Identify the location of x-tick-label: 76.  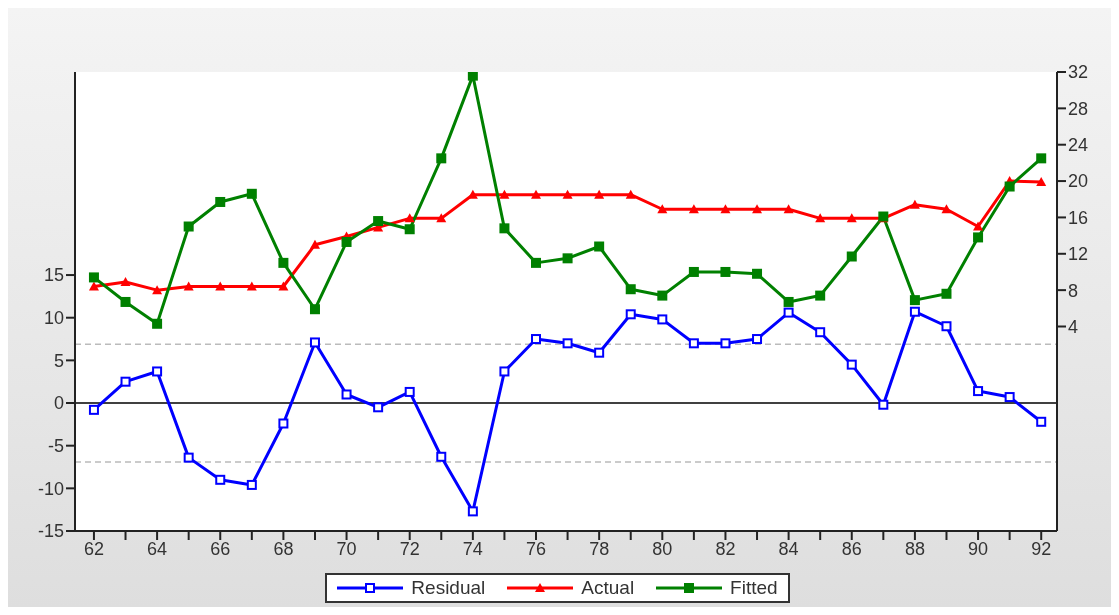
(536, 548).